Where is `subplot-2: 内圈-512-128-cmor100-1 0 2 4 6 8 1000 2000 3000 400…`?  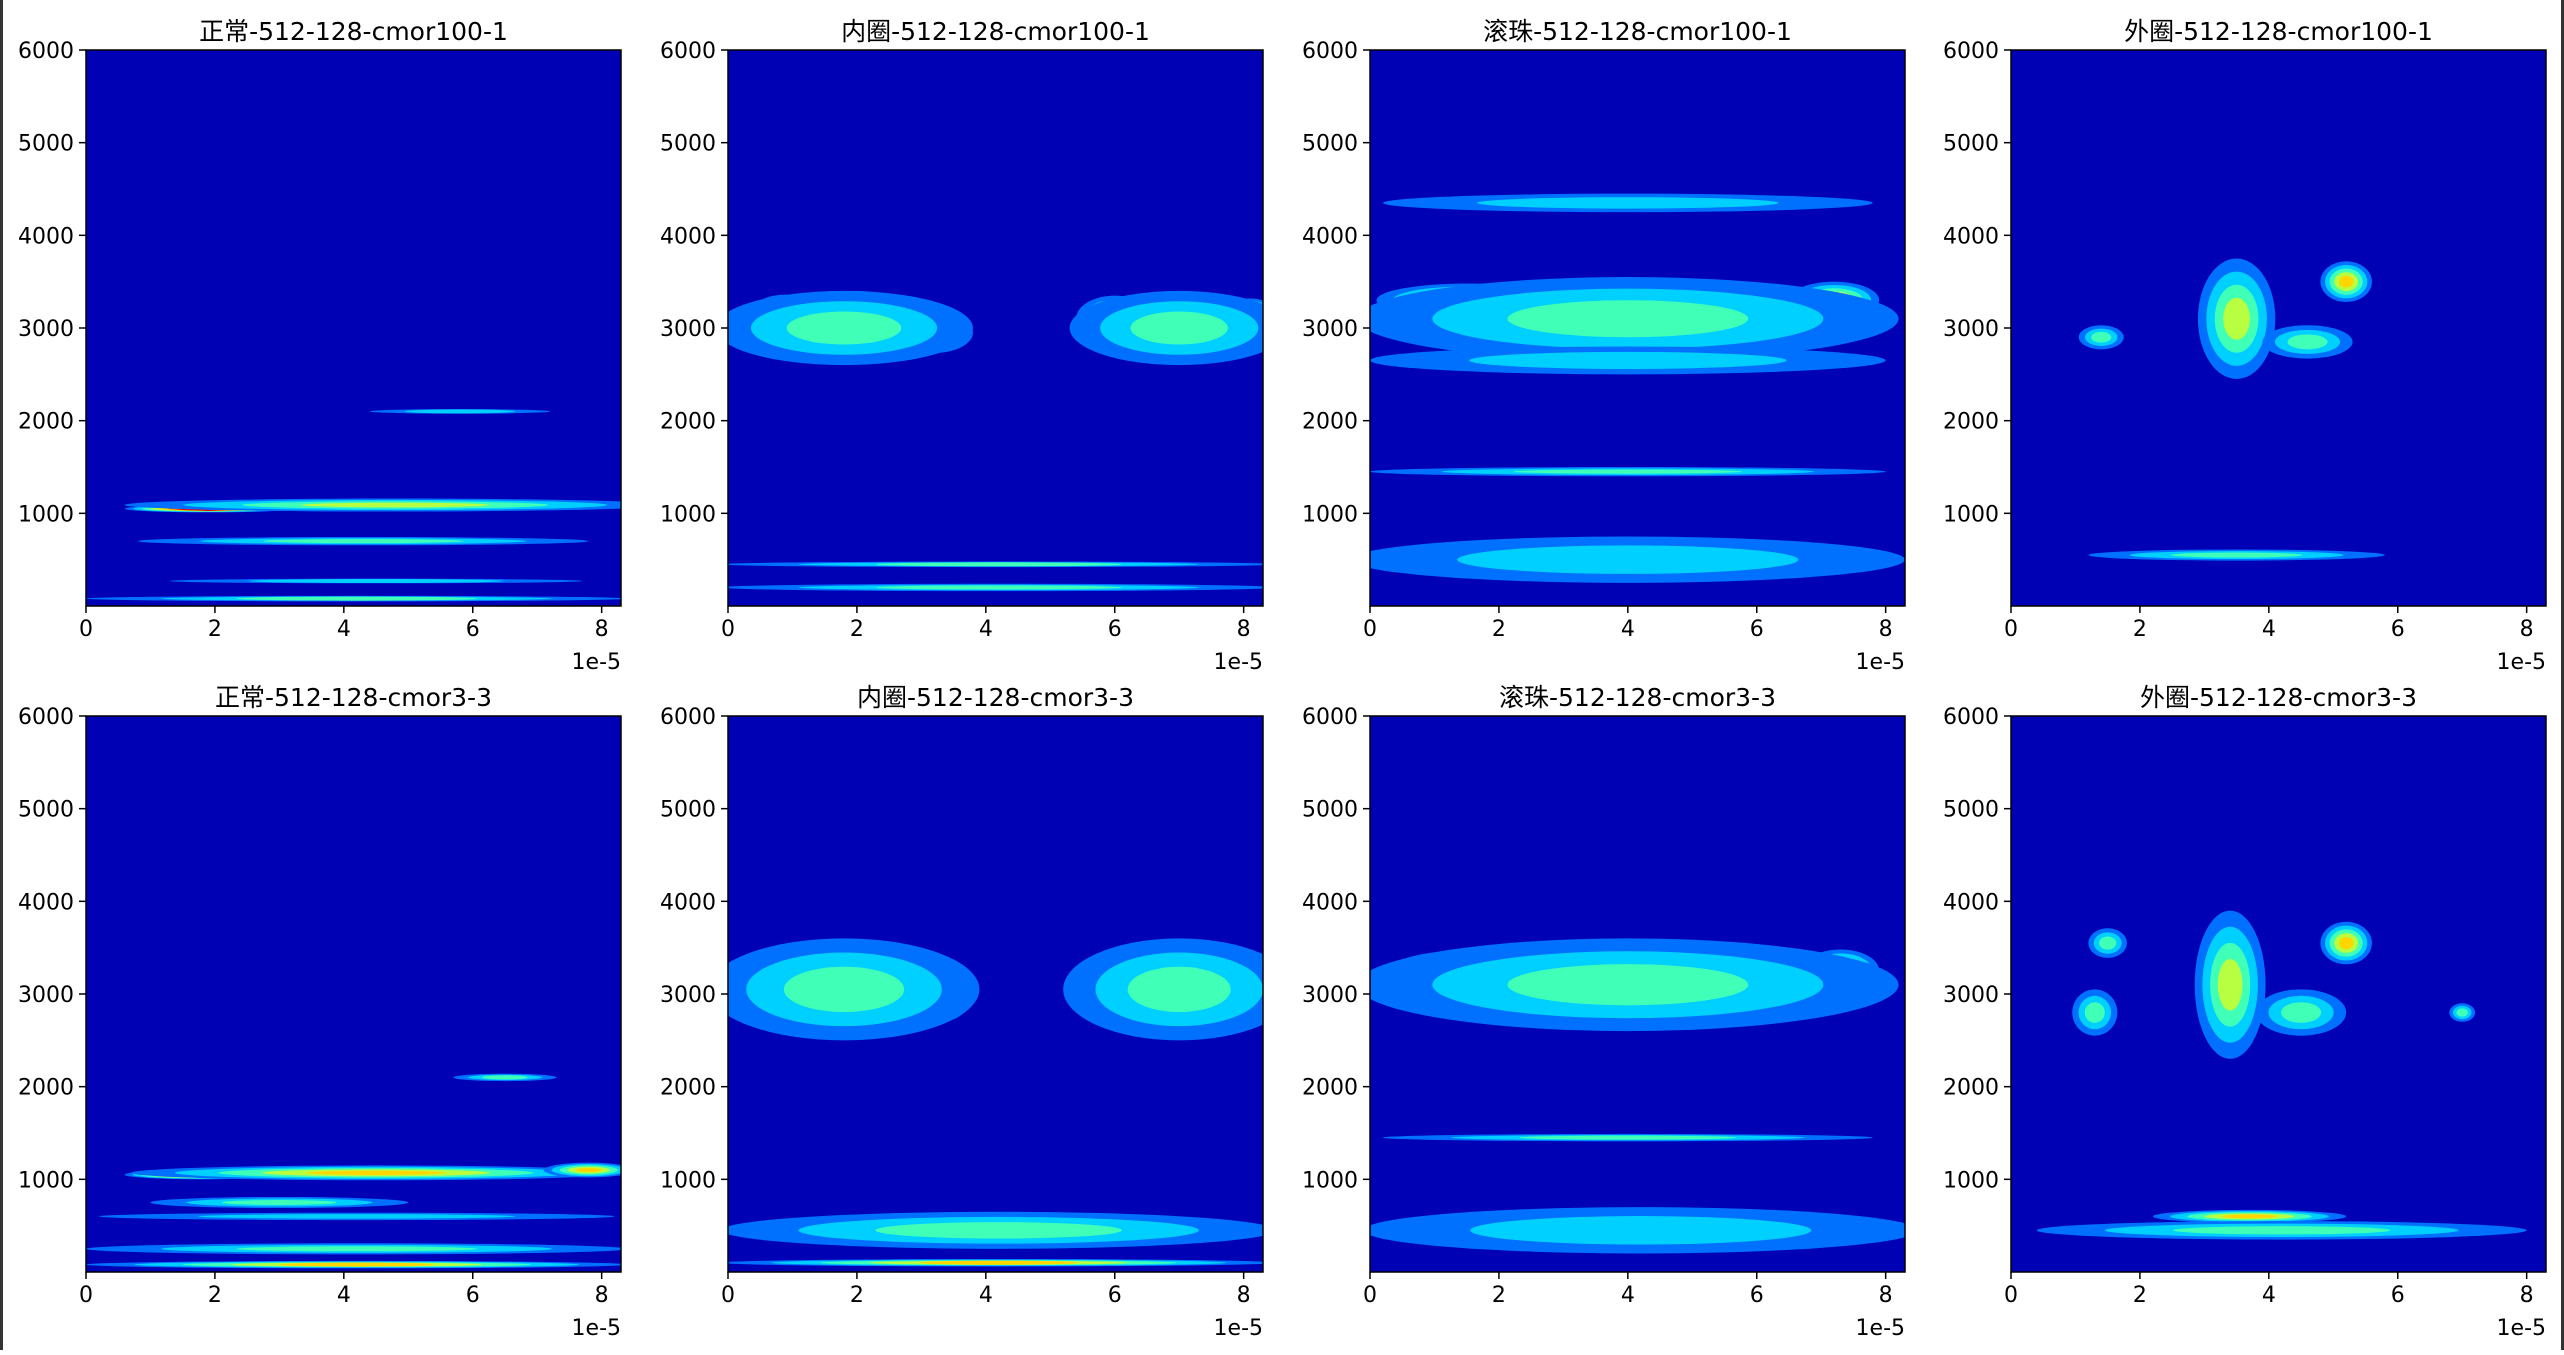
subplot-2: 内圈-512-128-cmor100-1 0 2 4 6 8 1000 2000 3000 400… is located at coordinates (962, 346).